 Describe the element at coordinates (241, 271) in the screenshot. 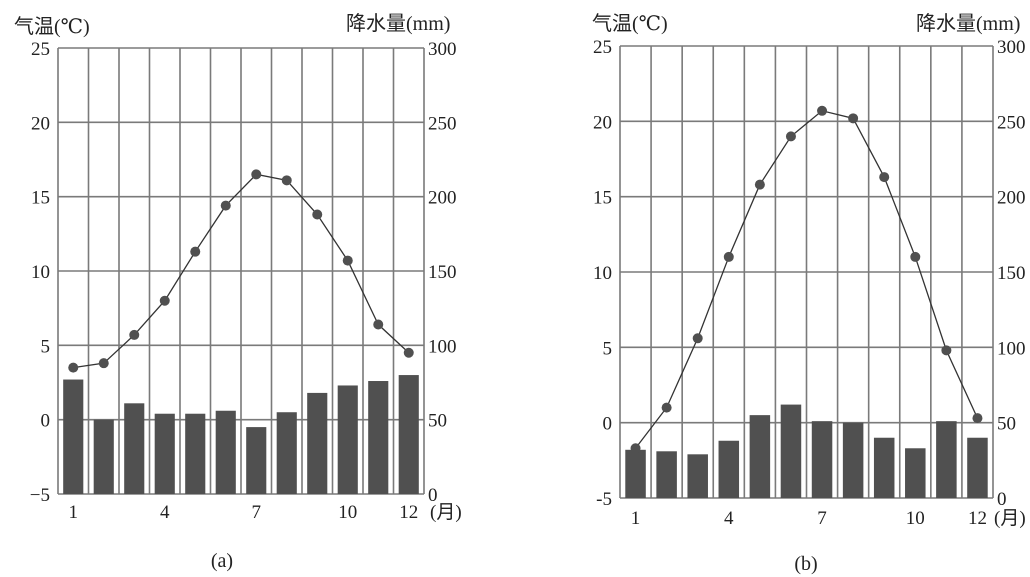

I see `temperature-line` at that location.